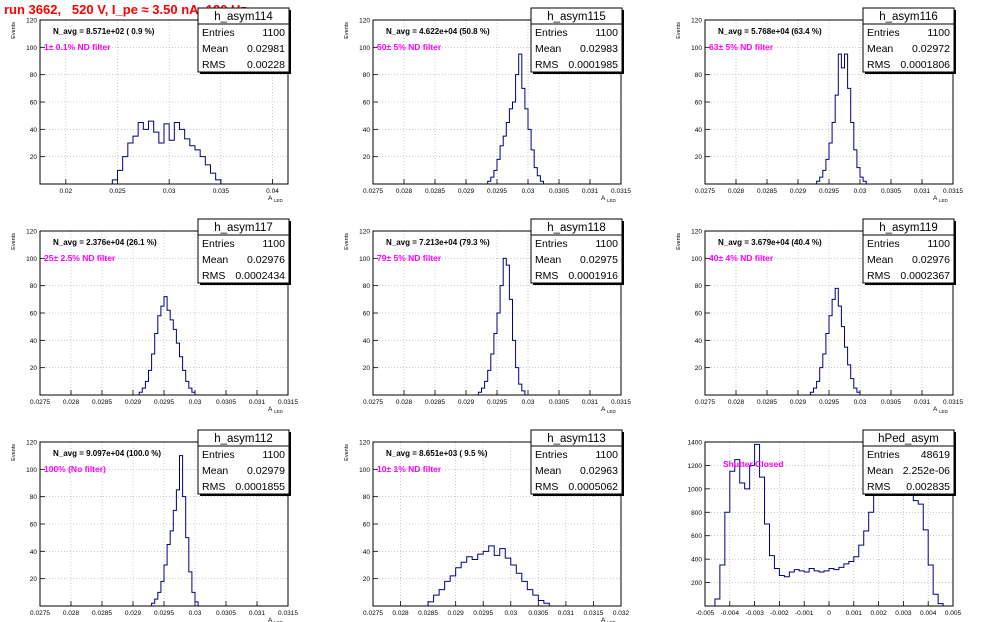  What do you see at coordinates (696, 21) in the screenshot?
I see `y-tick-label: 120` at bounding box center [696, 21].